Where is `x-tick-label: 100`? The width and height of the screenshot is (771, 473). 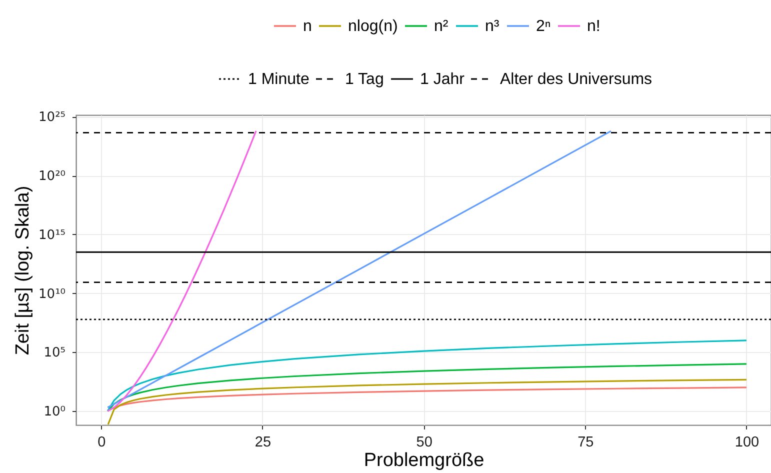 x-tick-label: 100 is located at coordinates (747, 442).